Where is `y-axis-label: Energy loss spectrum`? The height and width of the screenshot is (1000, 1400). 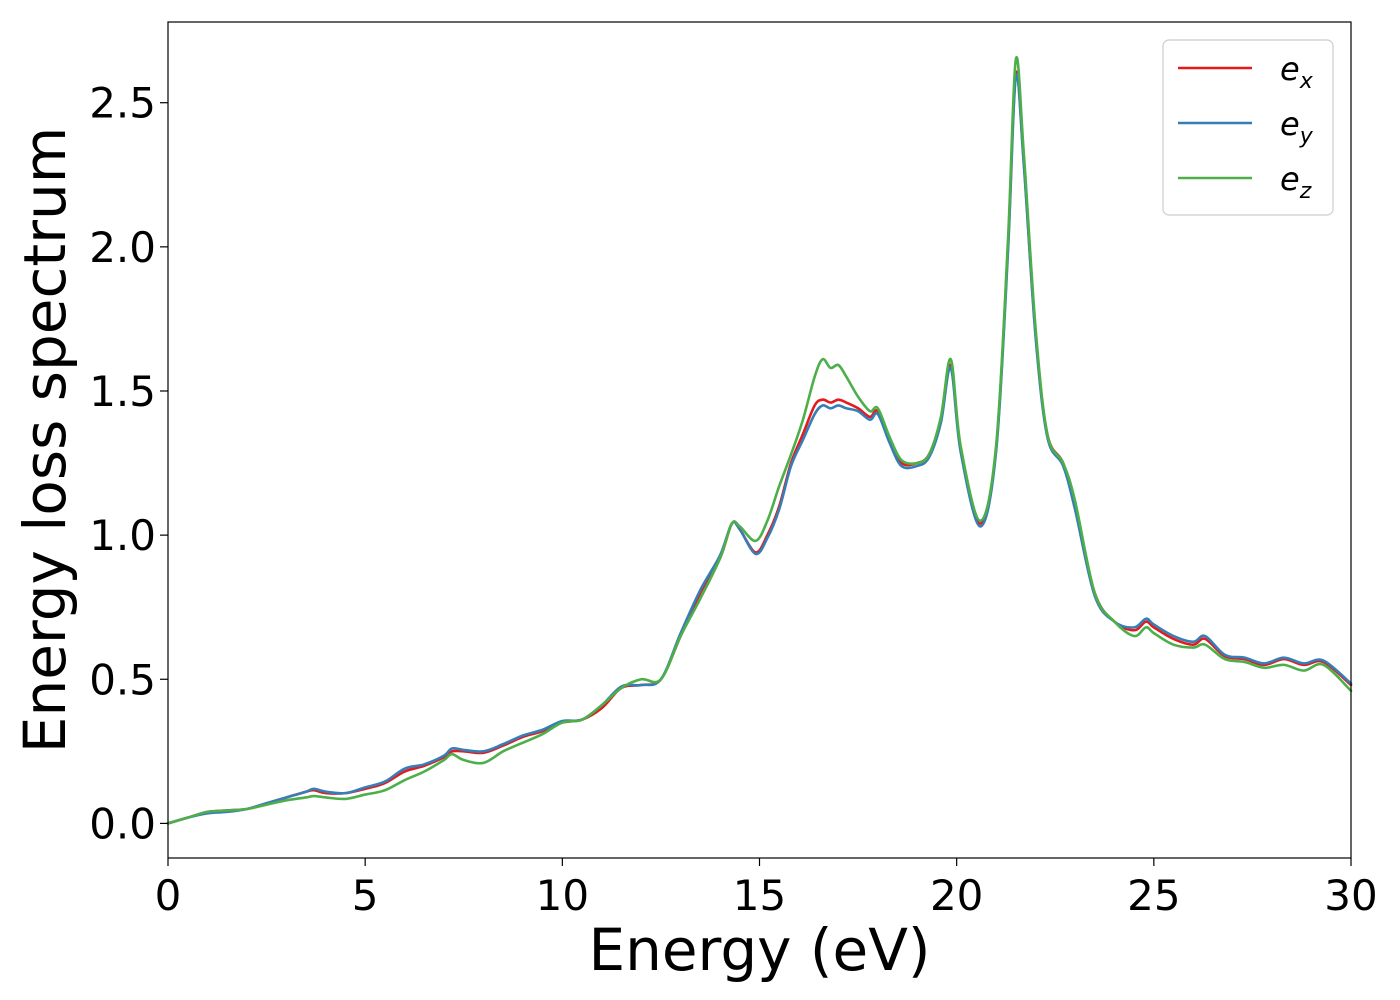
y-axis-label: Energy loss spectrum is located at coordinates (45, 440).